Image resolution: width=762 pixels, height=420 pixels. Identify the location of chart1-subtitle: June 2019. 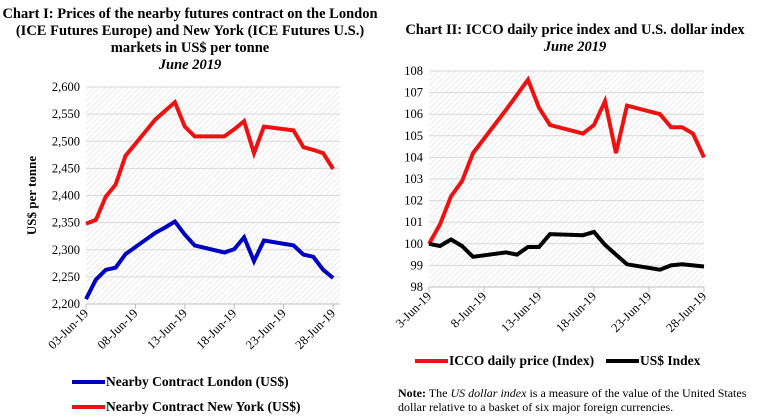
(190, 65).